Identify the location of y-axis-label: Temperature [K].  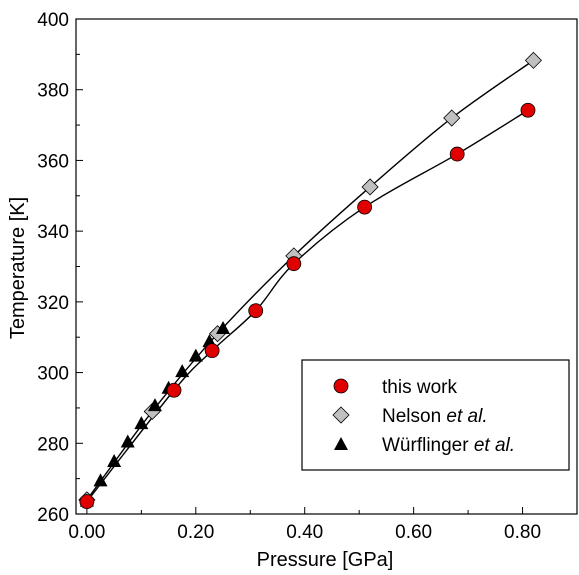
(18, 268).